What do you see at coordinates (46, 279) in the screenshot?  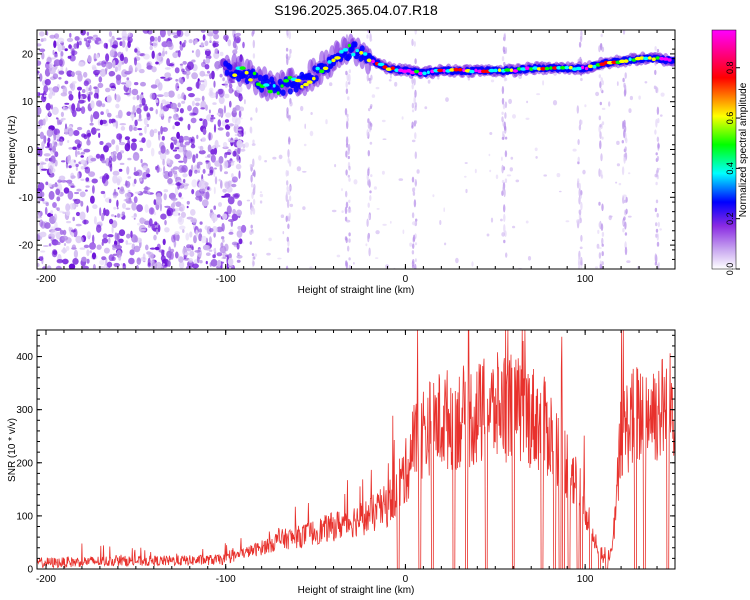 I see `x-tick-label: -200` at bounding box center [46, 279].